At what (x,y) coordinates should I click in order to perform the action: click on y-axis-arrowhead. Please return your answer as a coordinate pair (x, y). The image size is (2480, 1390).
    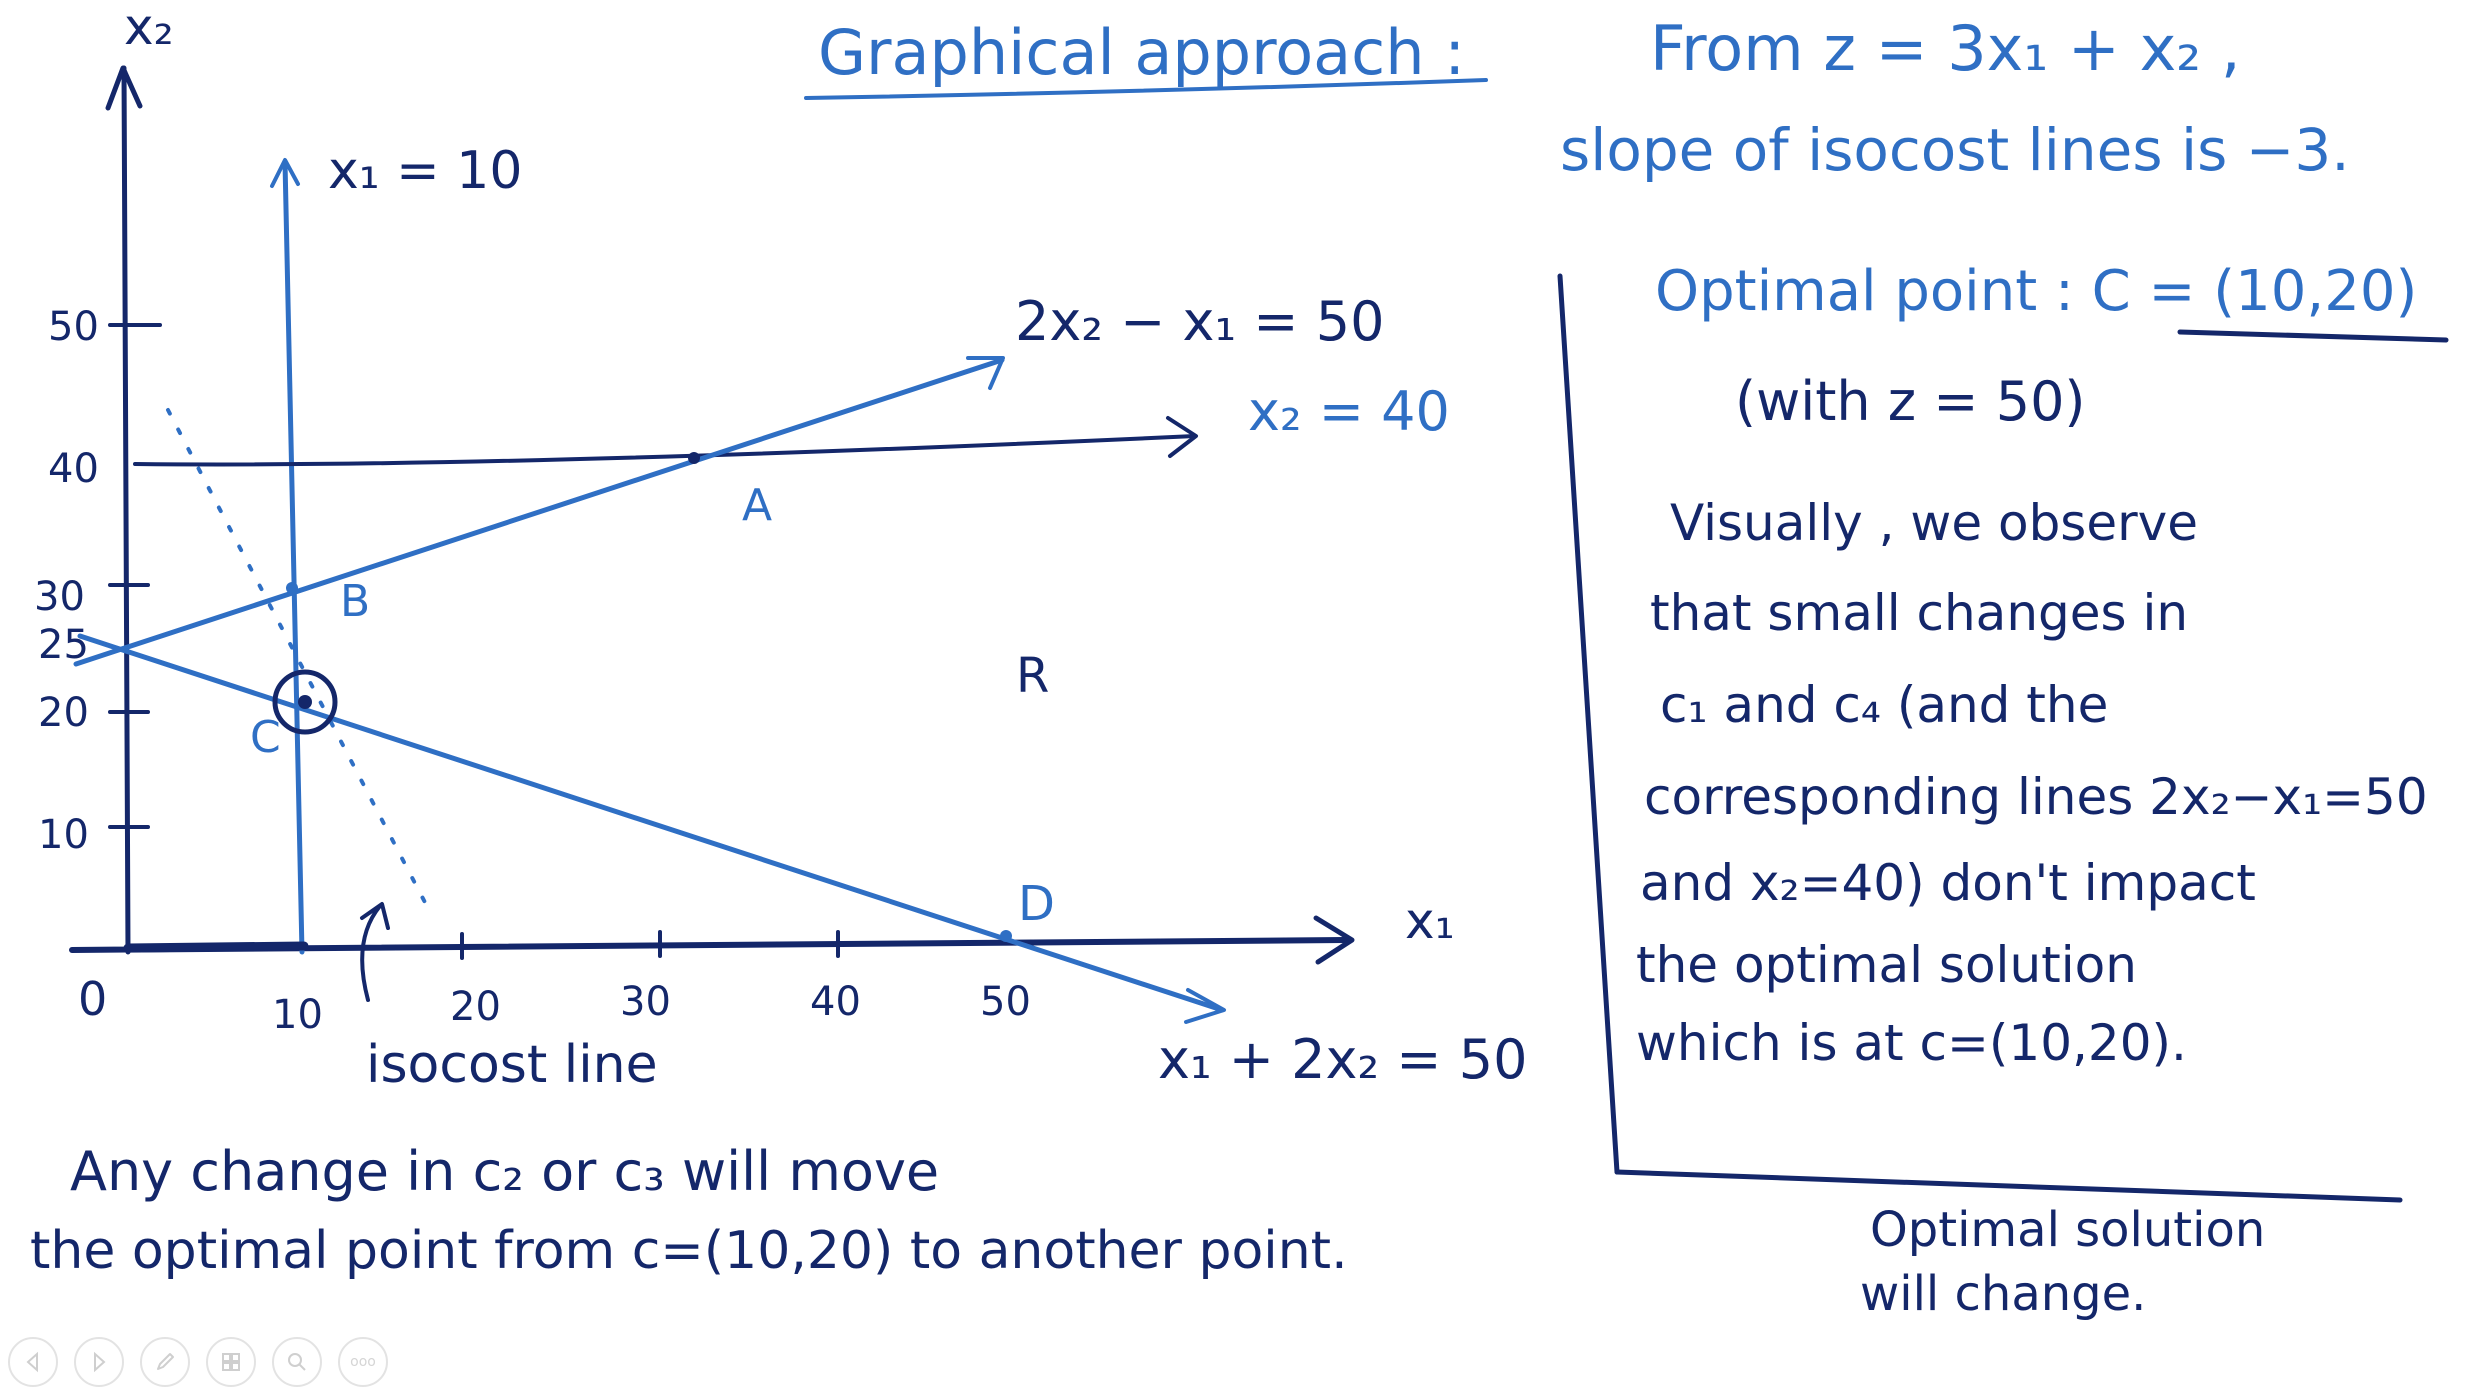
    Looking at the image, I should click on (124, 88).